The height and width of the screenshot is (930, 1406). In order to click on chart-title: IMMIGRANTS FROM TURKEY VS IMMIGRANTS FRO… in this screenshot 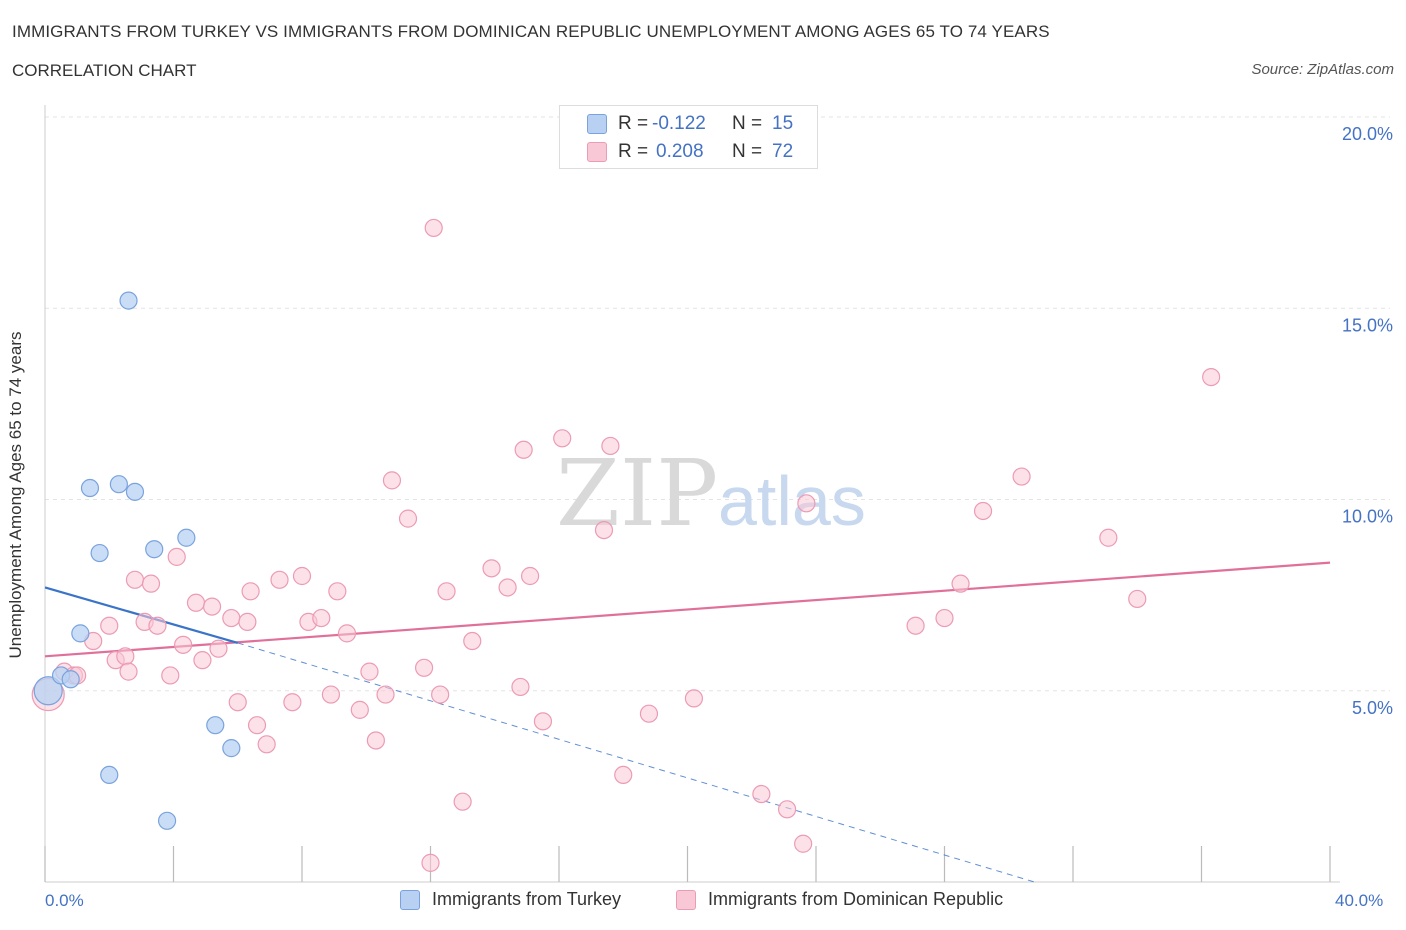, I will do `click(531, 31)`.